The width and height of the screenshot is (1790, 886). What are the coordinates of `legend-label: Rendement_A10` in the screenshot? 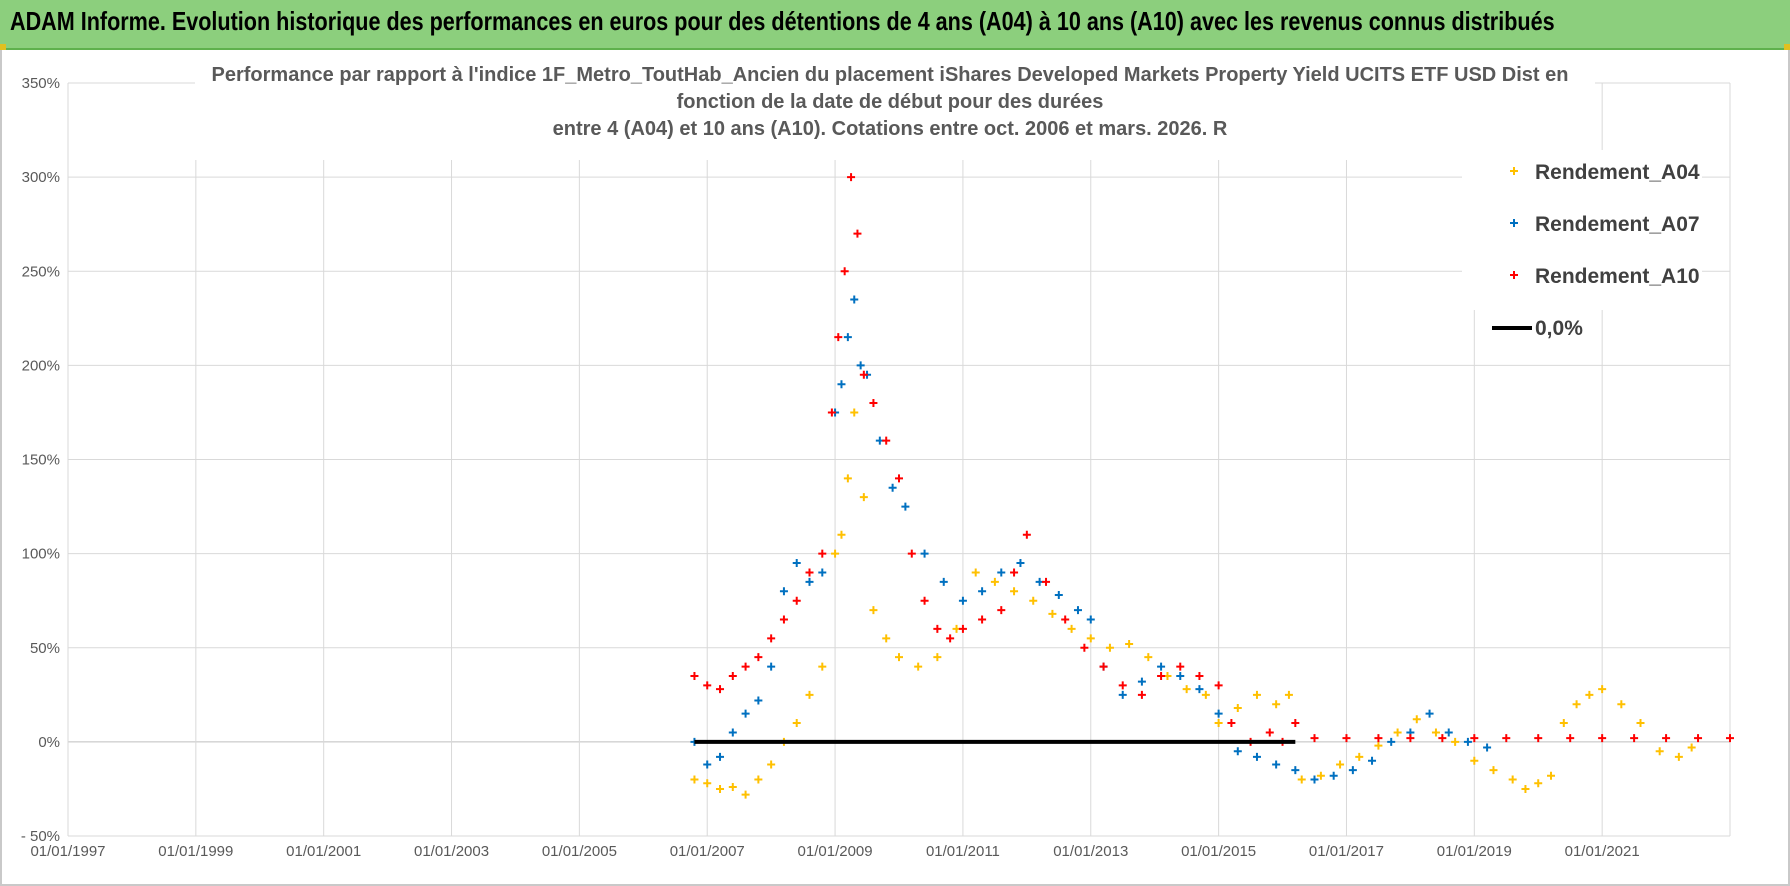 It's located at (1617, 276).